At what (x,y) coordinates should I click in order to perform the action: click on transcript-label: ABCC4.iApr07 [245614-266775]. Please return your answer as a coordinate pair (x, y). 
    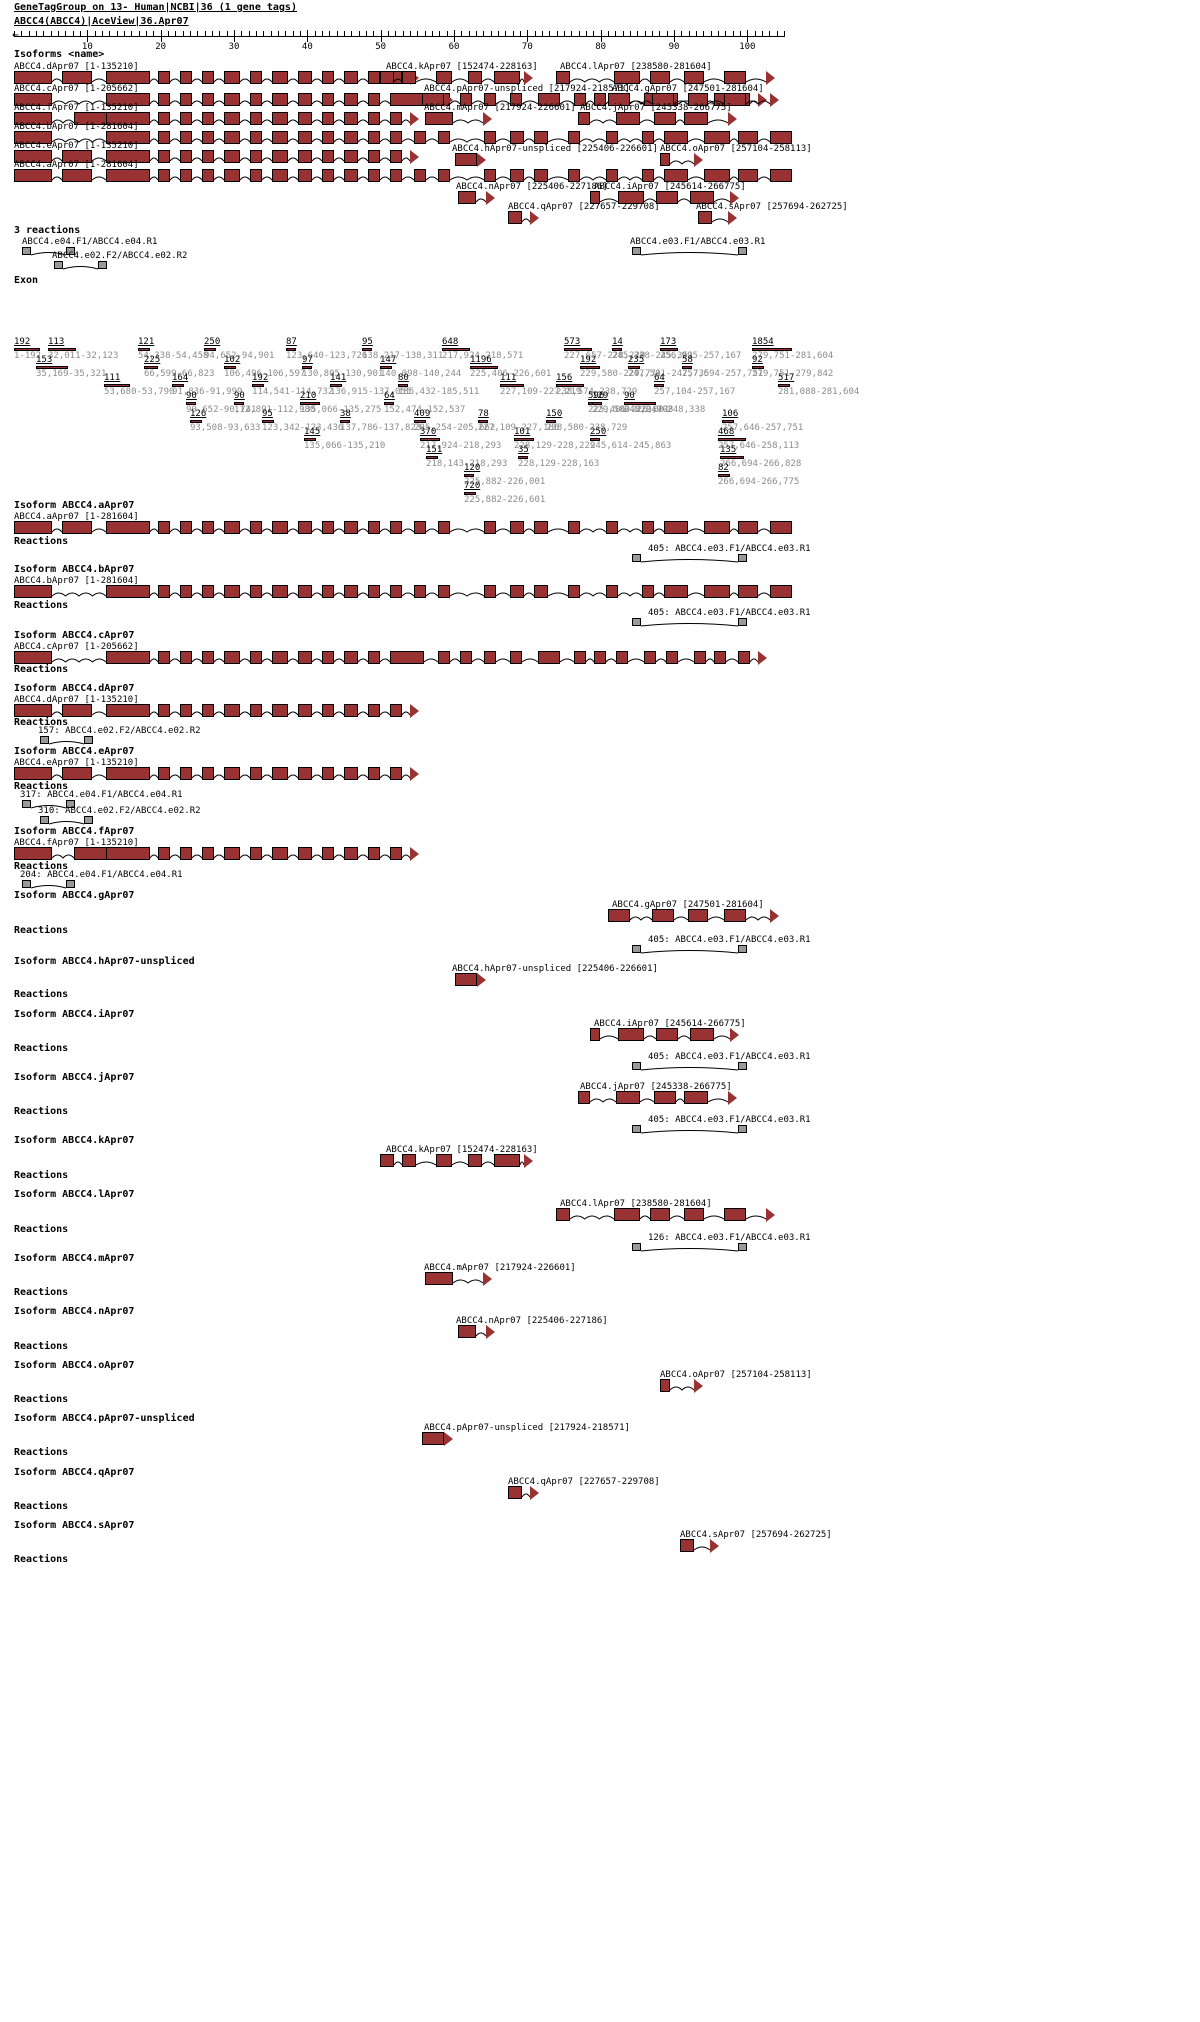
    Looking at the image, I should click on (670, 187).